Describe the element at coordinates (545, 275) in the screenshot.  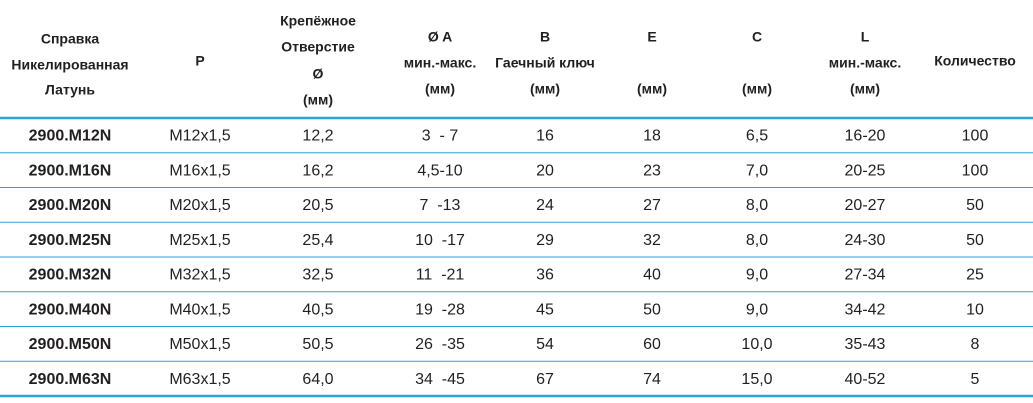
I see `cell: 36` at that location.